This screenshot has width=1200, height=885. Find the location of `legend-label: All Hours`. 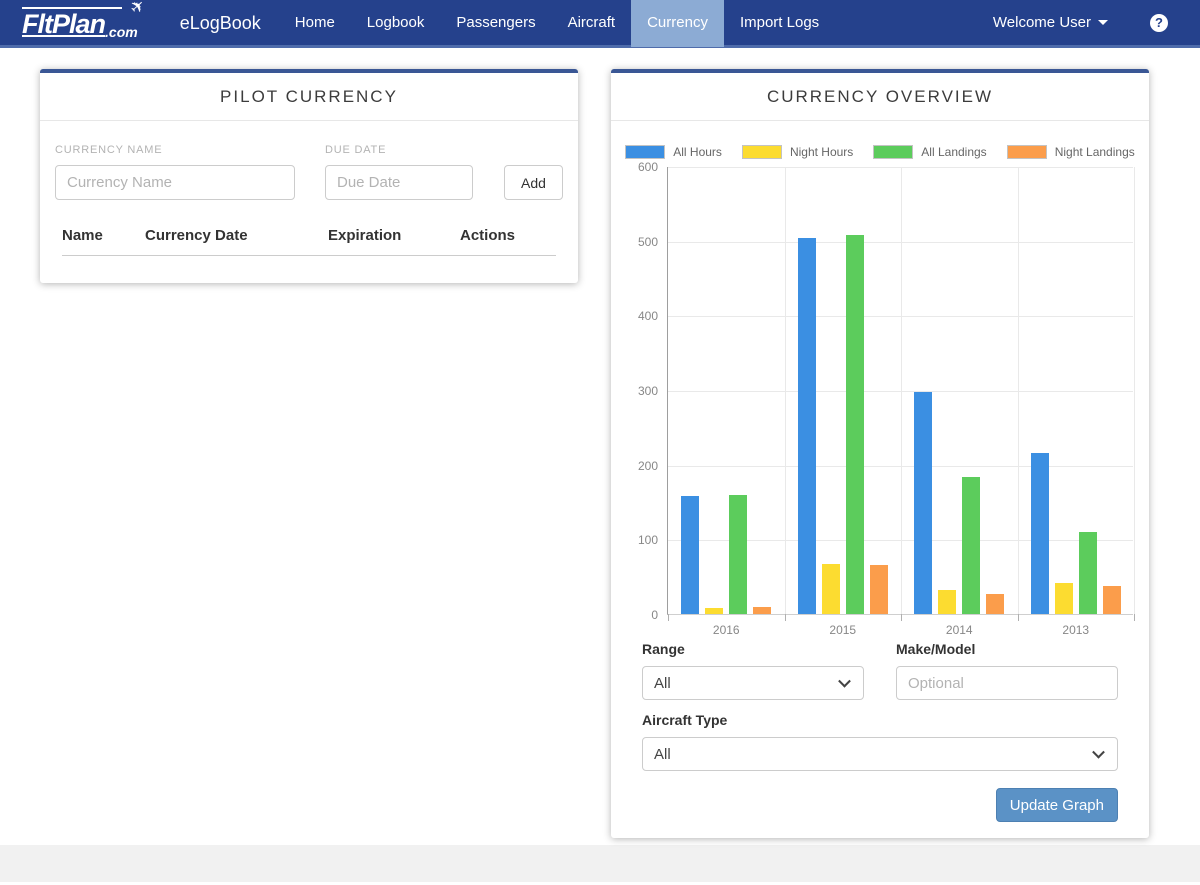

legend-label: All Hours is located at coordinates (697, 152).